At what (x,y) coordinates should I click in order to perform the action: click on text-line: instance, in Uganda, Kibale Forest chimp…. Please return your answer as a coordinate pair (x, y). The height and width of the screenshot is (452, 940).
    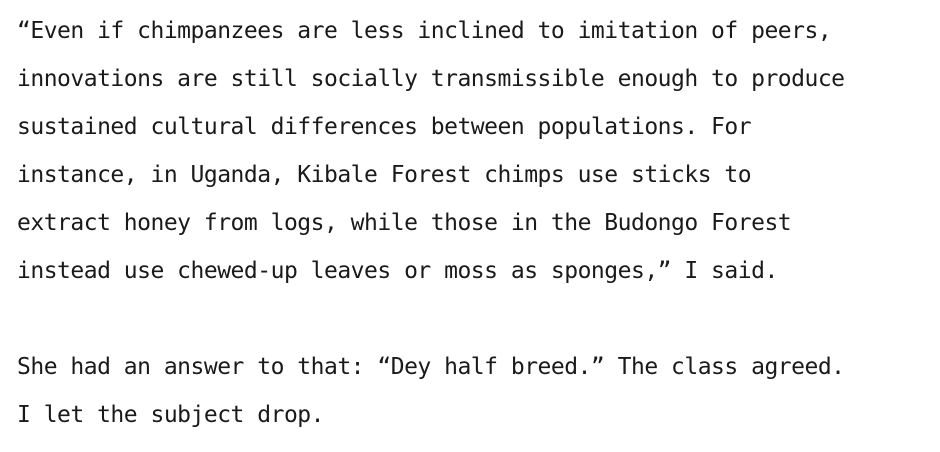
    Looking at the image, I should click on (384, 175).